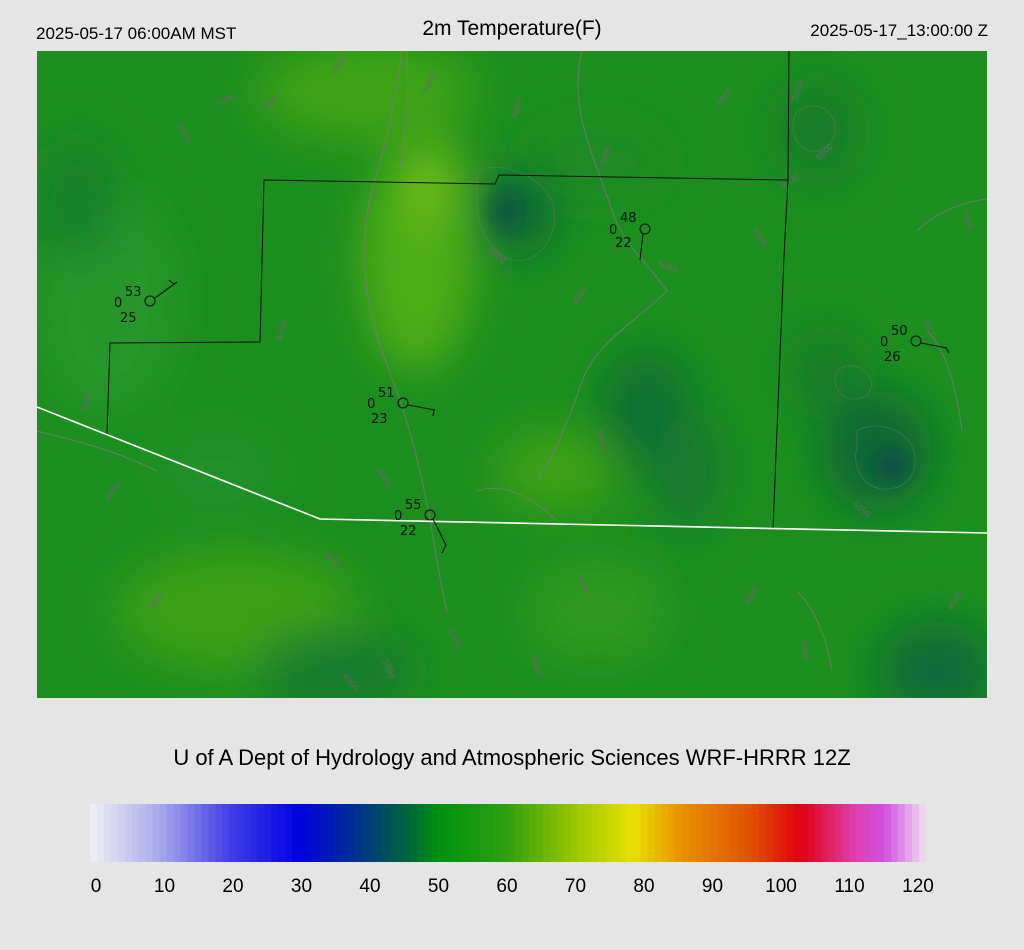 This screenshot has height=950, width=1024. Describe the element at coordinates (536, 666) in the screenshot. I see `svg-text: 4000` at that location.